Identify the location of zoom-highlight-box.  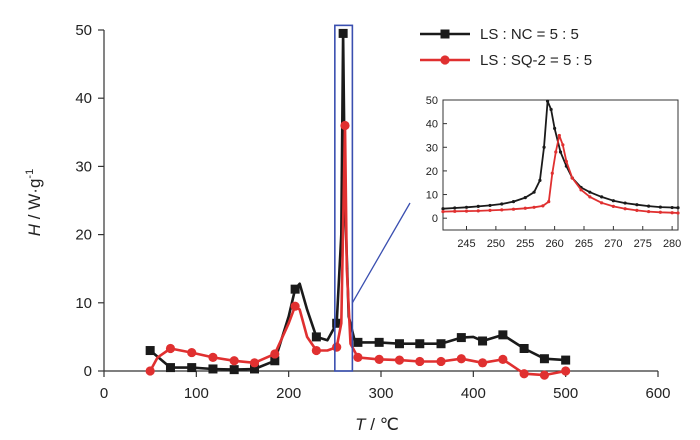
(344, 198).